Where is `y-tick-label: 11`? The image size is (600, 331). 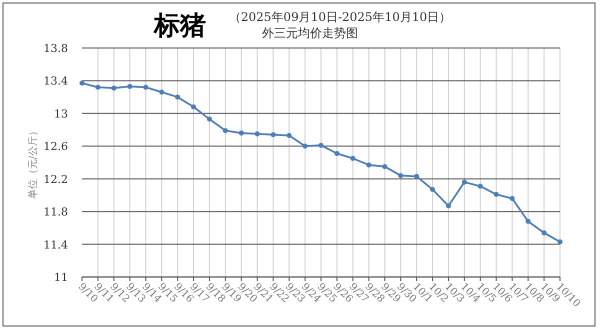
y-tick-label: 11 is located at coordinates (61, 277).